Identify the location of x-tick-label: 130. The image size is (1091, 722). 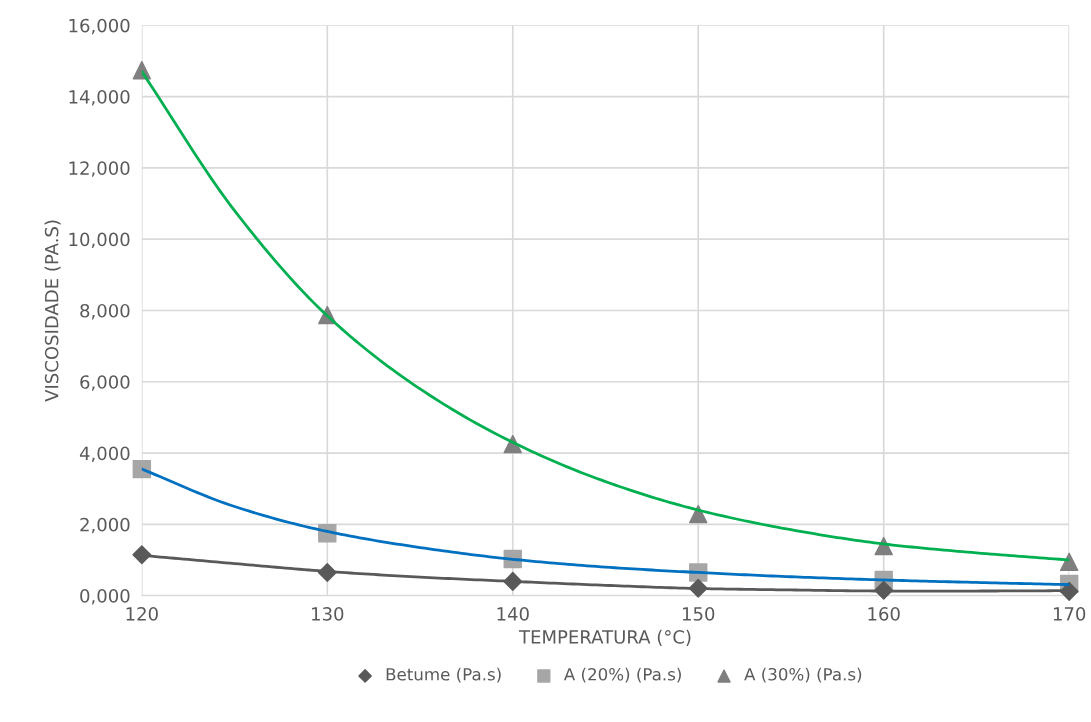
(328, 614).